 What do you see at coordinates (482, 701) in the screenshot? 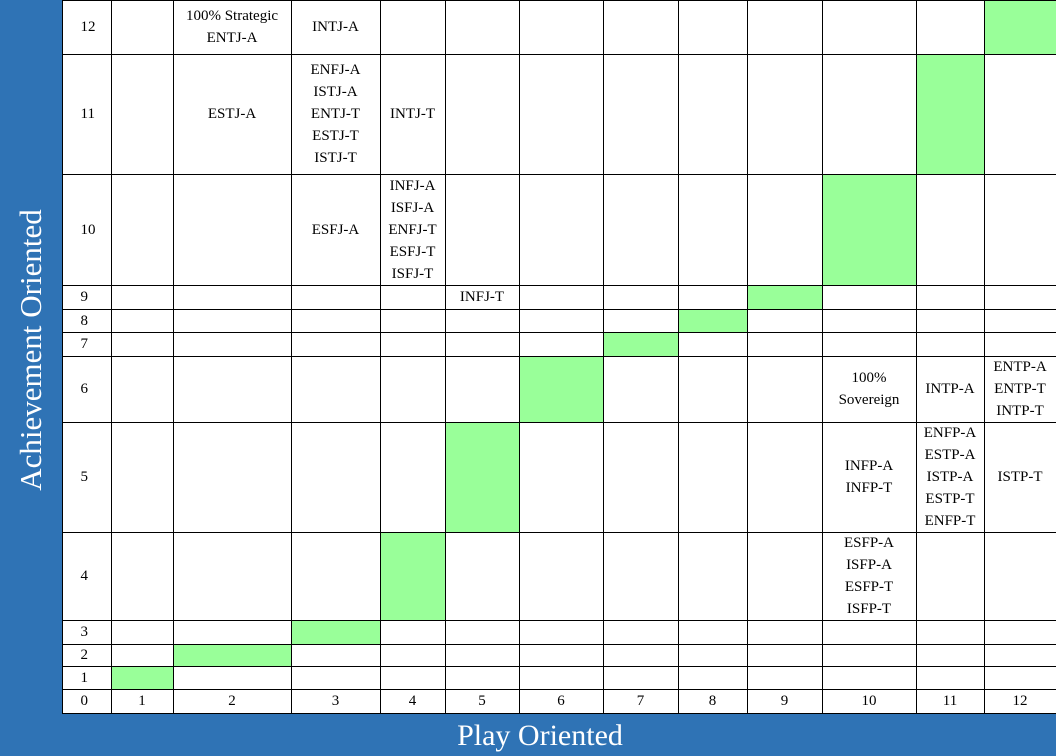
I see `cell-text: 5` at bounding box center [482, 701].